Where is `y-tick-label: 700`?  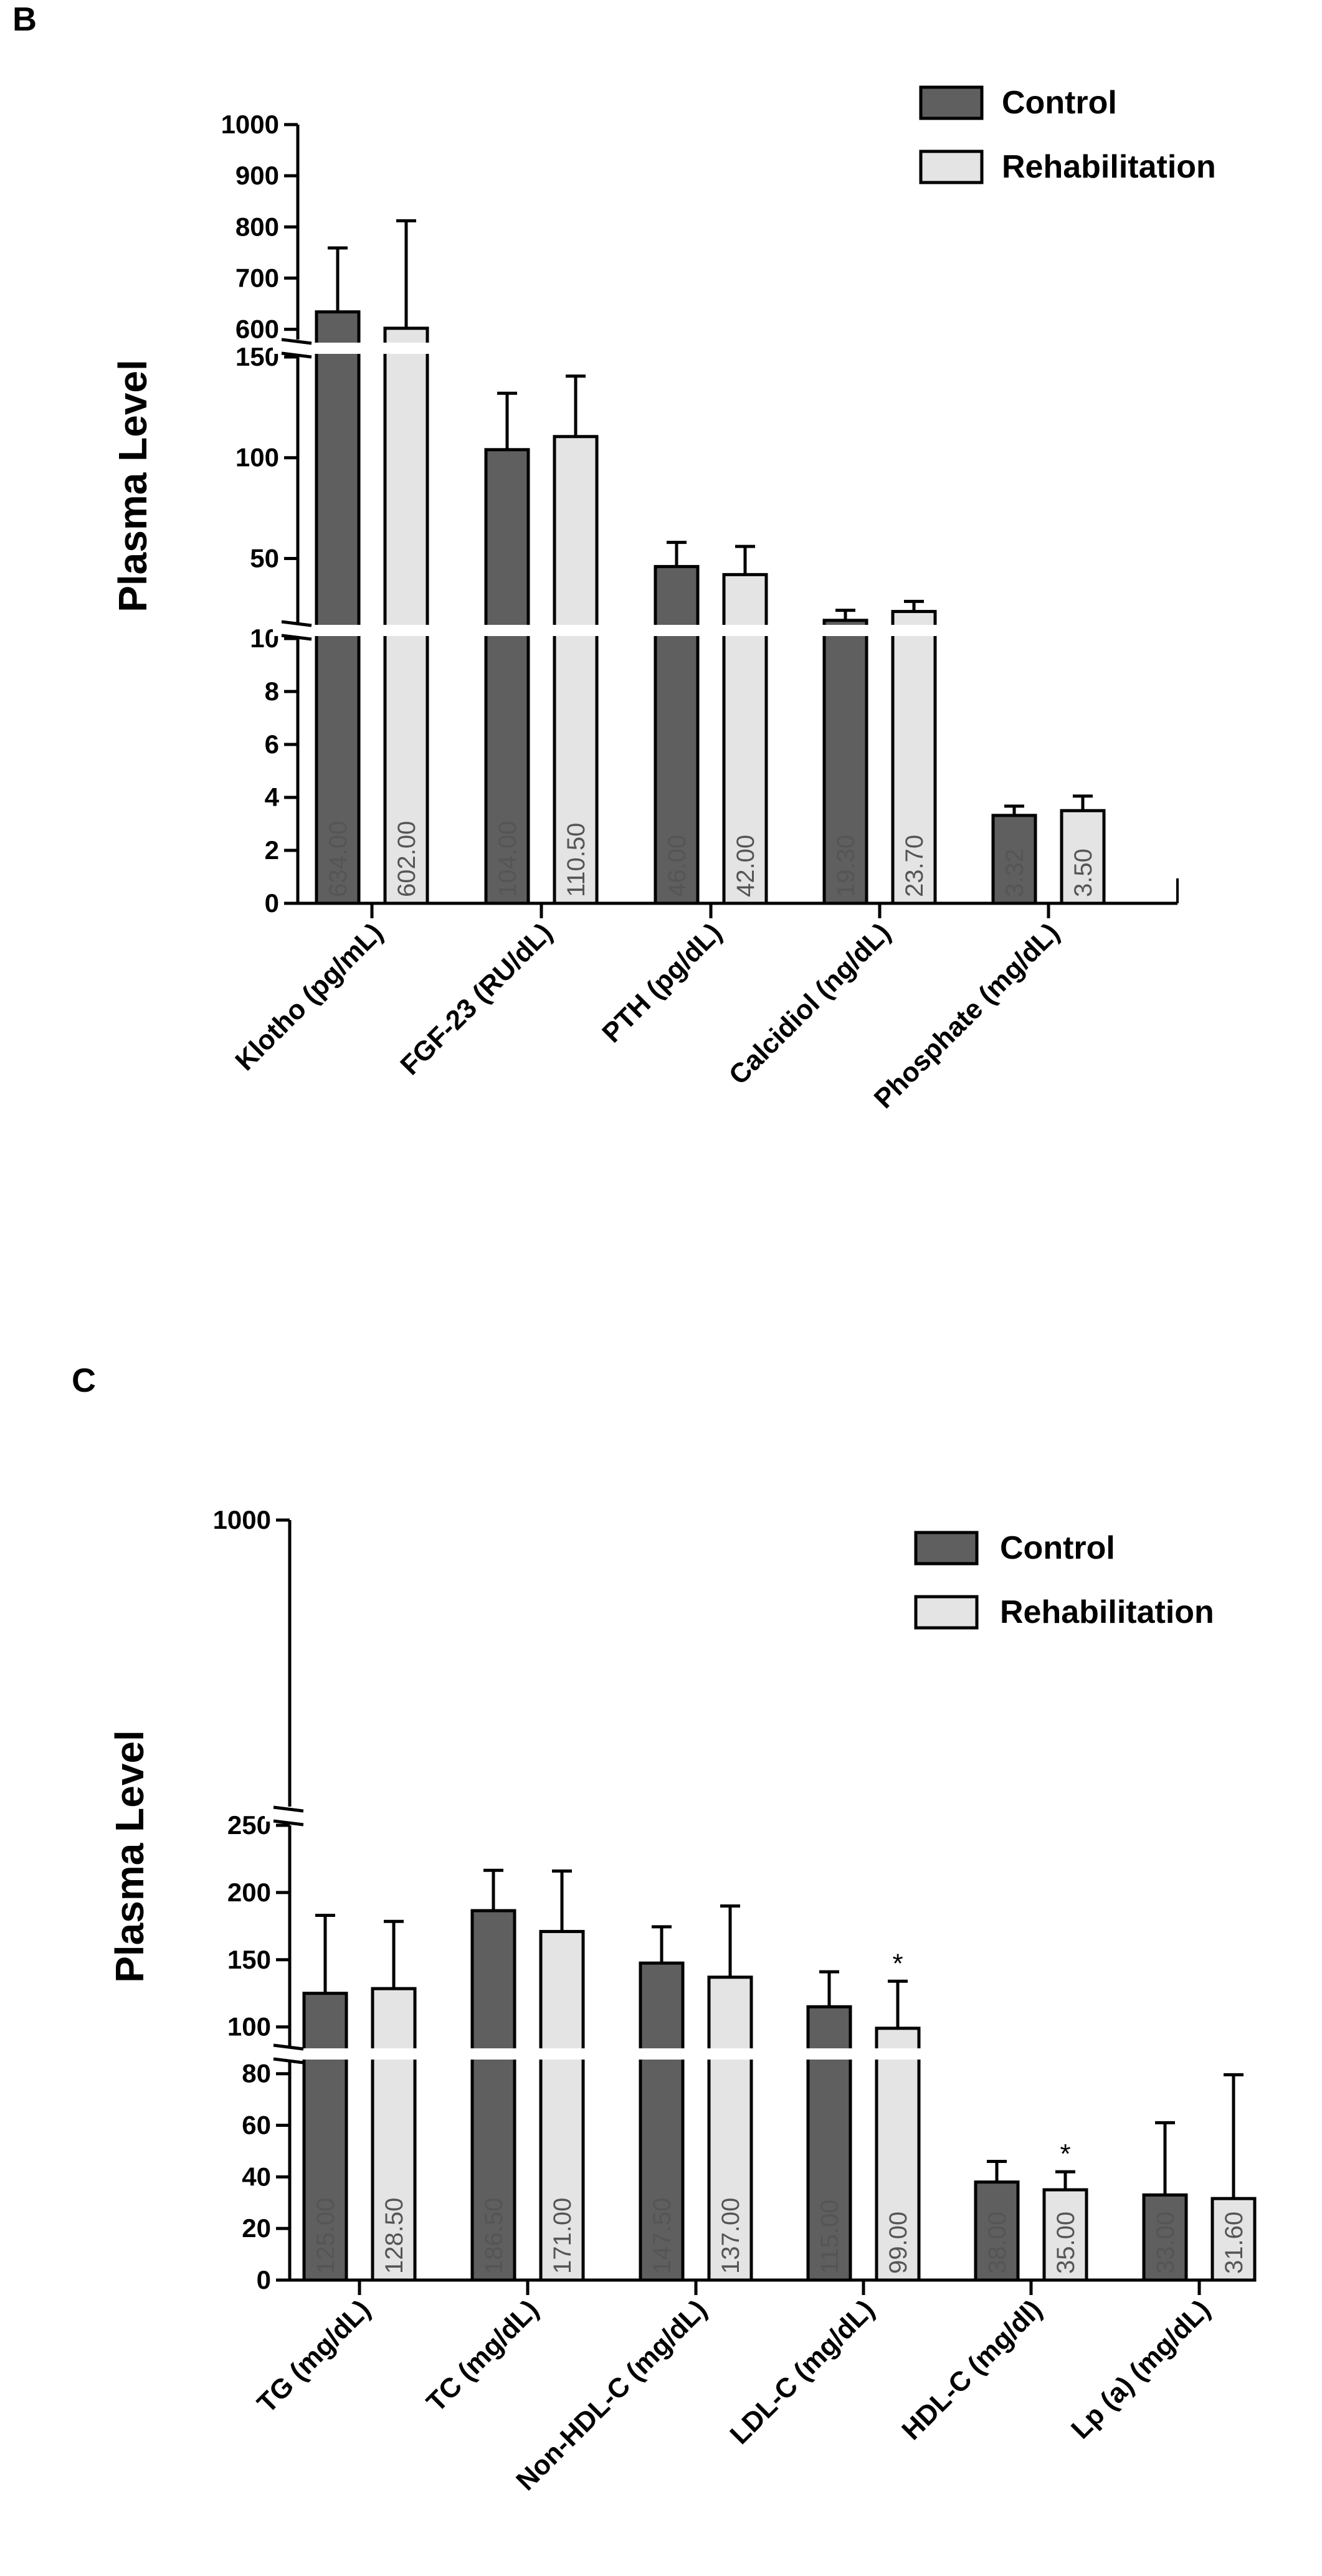 y-tick-label: 700 is located at coordinates (257, 277).